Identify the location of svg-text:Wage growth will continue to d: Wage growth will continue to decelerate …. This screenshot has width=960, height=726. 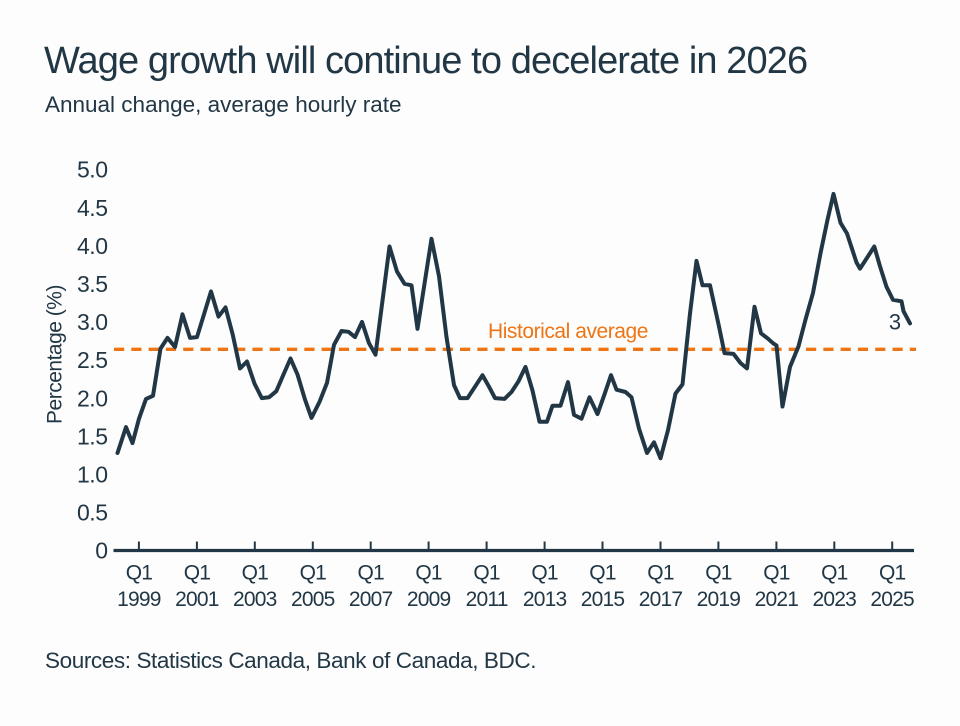
(425, 61).